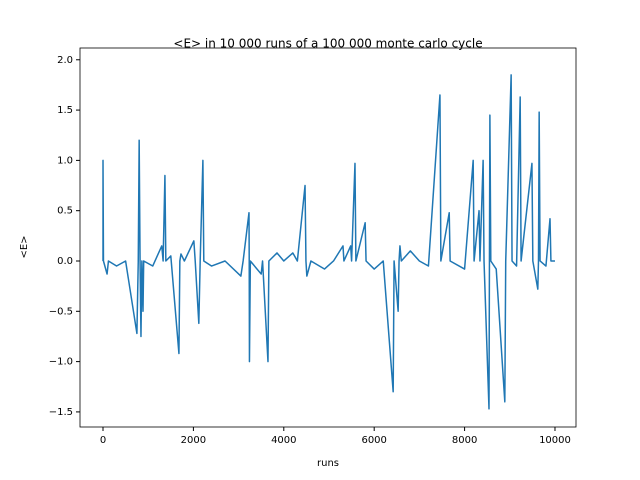 This screenshot has height=480, width=640. Describe the element at coordinates (555, 440) in the screenshot. I see `x-tick-label: 10000` at that location.